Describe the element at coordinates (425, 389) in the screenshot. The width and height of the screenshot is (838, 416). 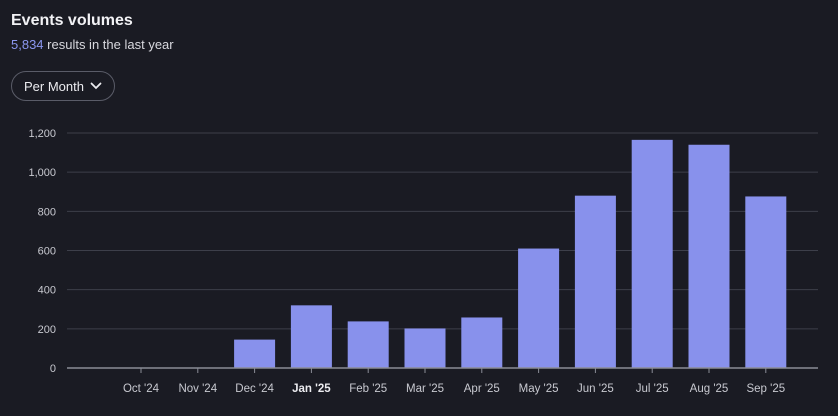
I see `x-tick-label: Mar '25` at that location.